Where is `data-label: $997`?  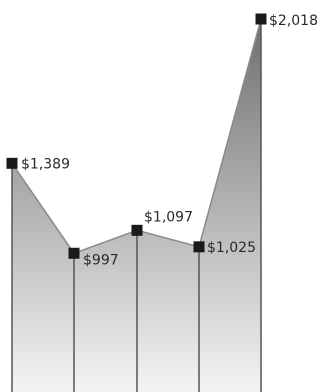 data-label: $997 is located at coordinates (101, 260).